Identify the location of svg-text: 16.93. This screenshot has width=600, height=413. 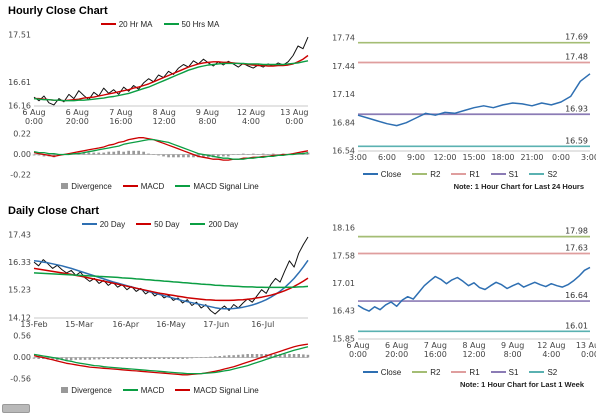
(576, 108).